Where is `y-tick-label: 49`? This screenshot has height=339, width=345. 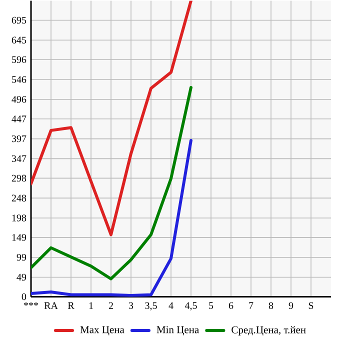 y-tick-label: 49 is located at coordinates (21, 277).